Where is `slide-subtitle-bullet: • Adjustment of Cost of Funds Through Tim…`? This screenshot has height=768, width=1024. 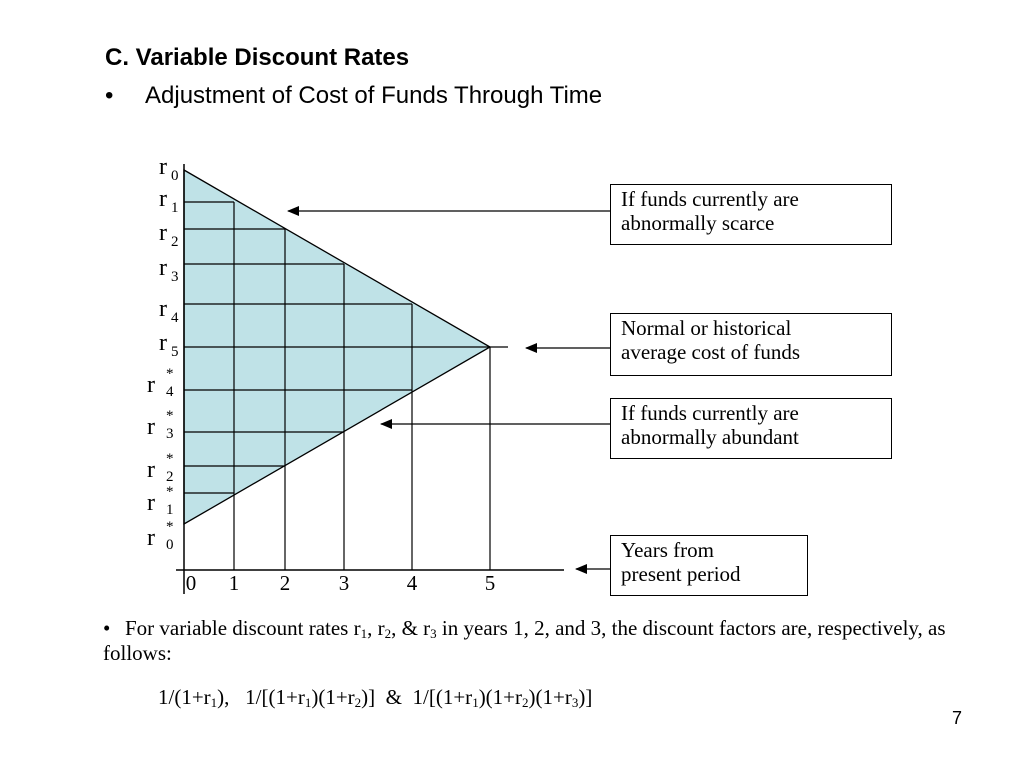
slide-subtitle-bullet: • Adjustment of Cost of Funds Through Tim… is located at coordinates (353, 96).